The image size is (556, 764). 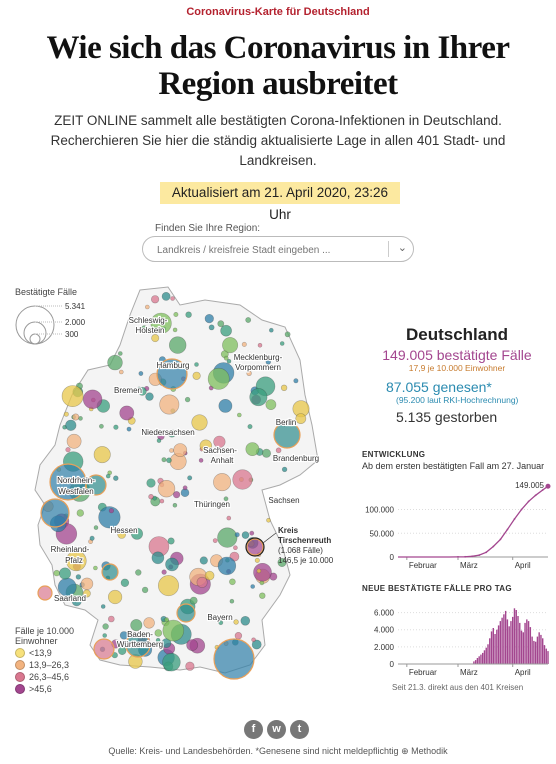 What do you see at coordinates (255, 547) in the screenshot?
I see `highlight-marker` at bounding box center [255, 547].